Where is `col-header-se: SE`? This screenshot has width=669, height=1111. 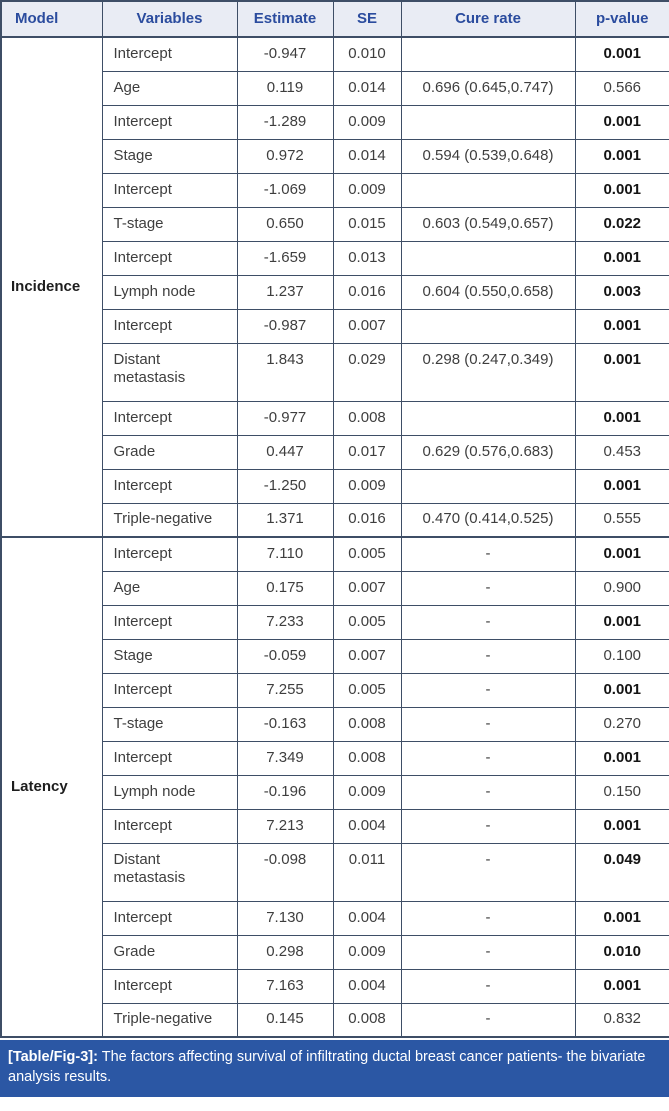
col-header-se: SE is located at coordinates (367, 19).